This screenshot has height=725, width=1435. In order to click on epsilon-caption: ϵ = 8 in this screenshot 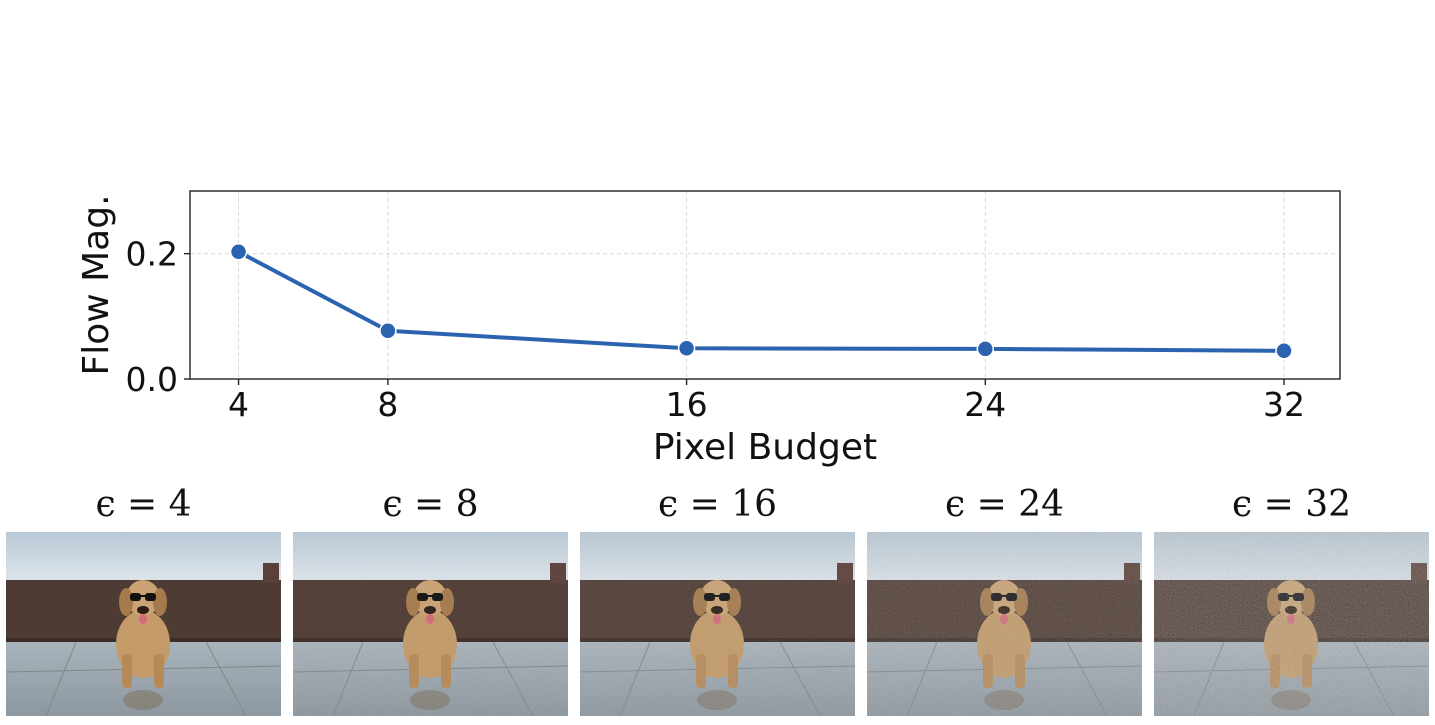, I will do `click(430, 504)`.